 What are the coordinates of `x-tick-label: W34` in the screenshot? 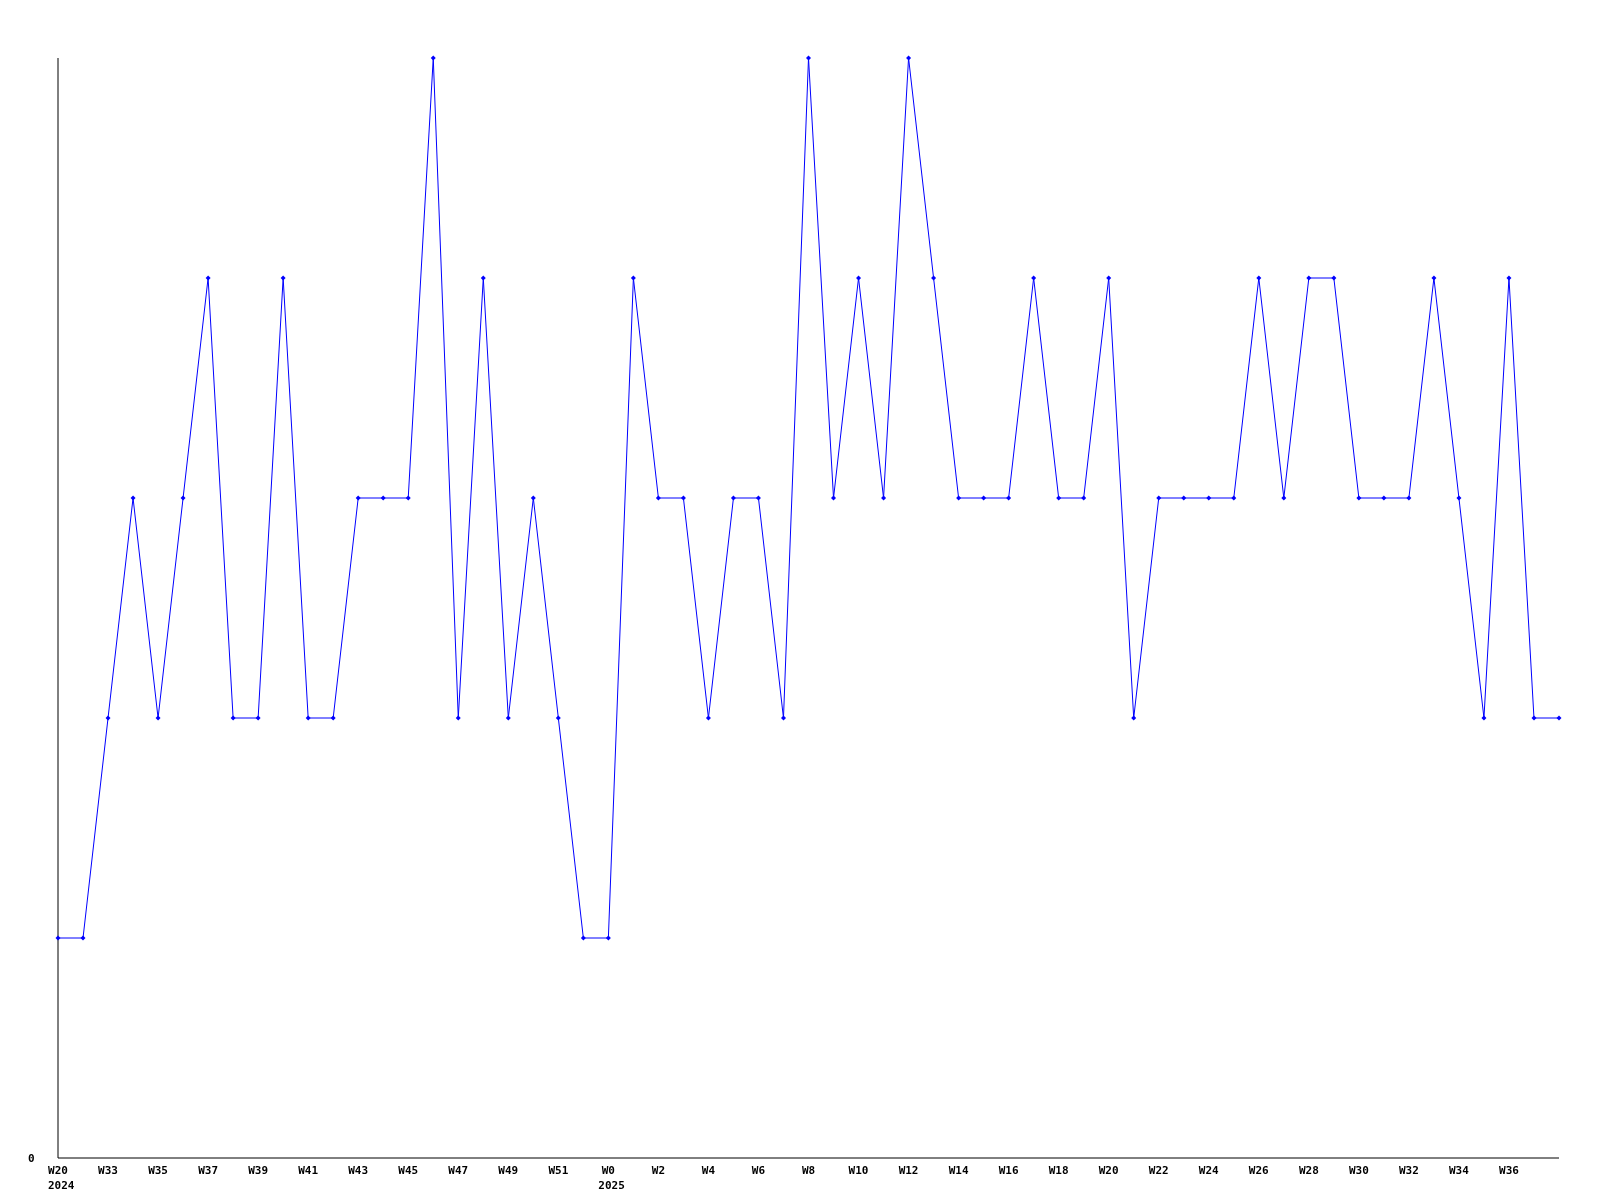 It's located at (1459, 1170).